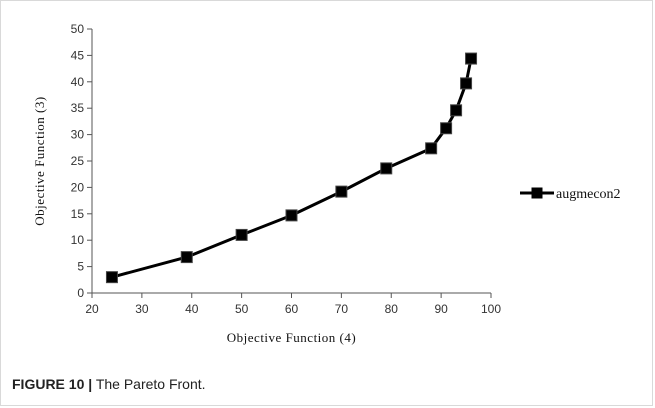 Image resolution: width=655 pixels, height=408 pixels. I want to click on y-tick-label: 50, so click(78, 29).